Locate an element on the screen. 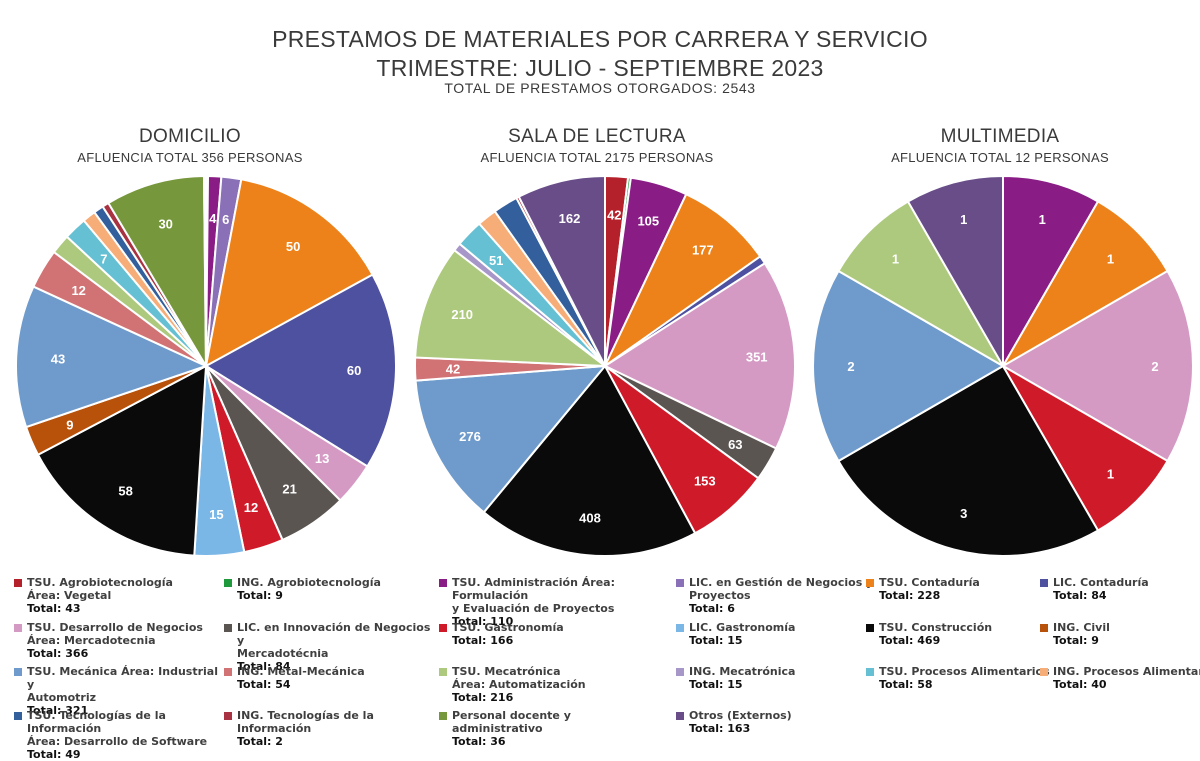 The height and width of the screenshot is (761, 1200). legend-label: ING. Metal-Mecánica Total: 54 is located at coordinates (334, 678).